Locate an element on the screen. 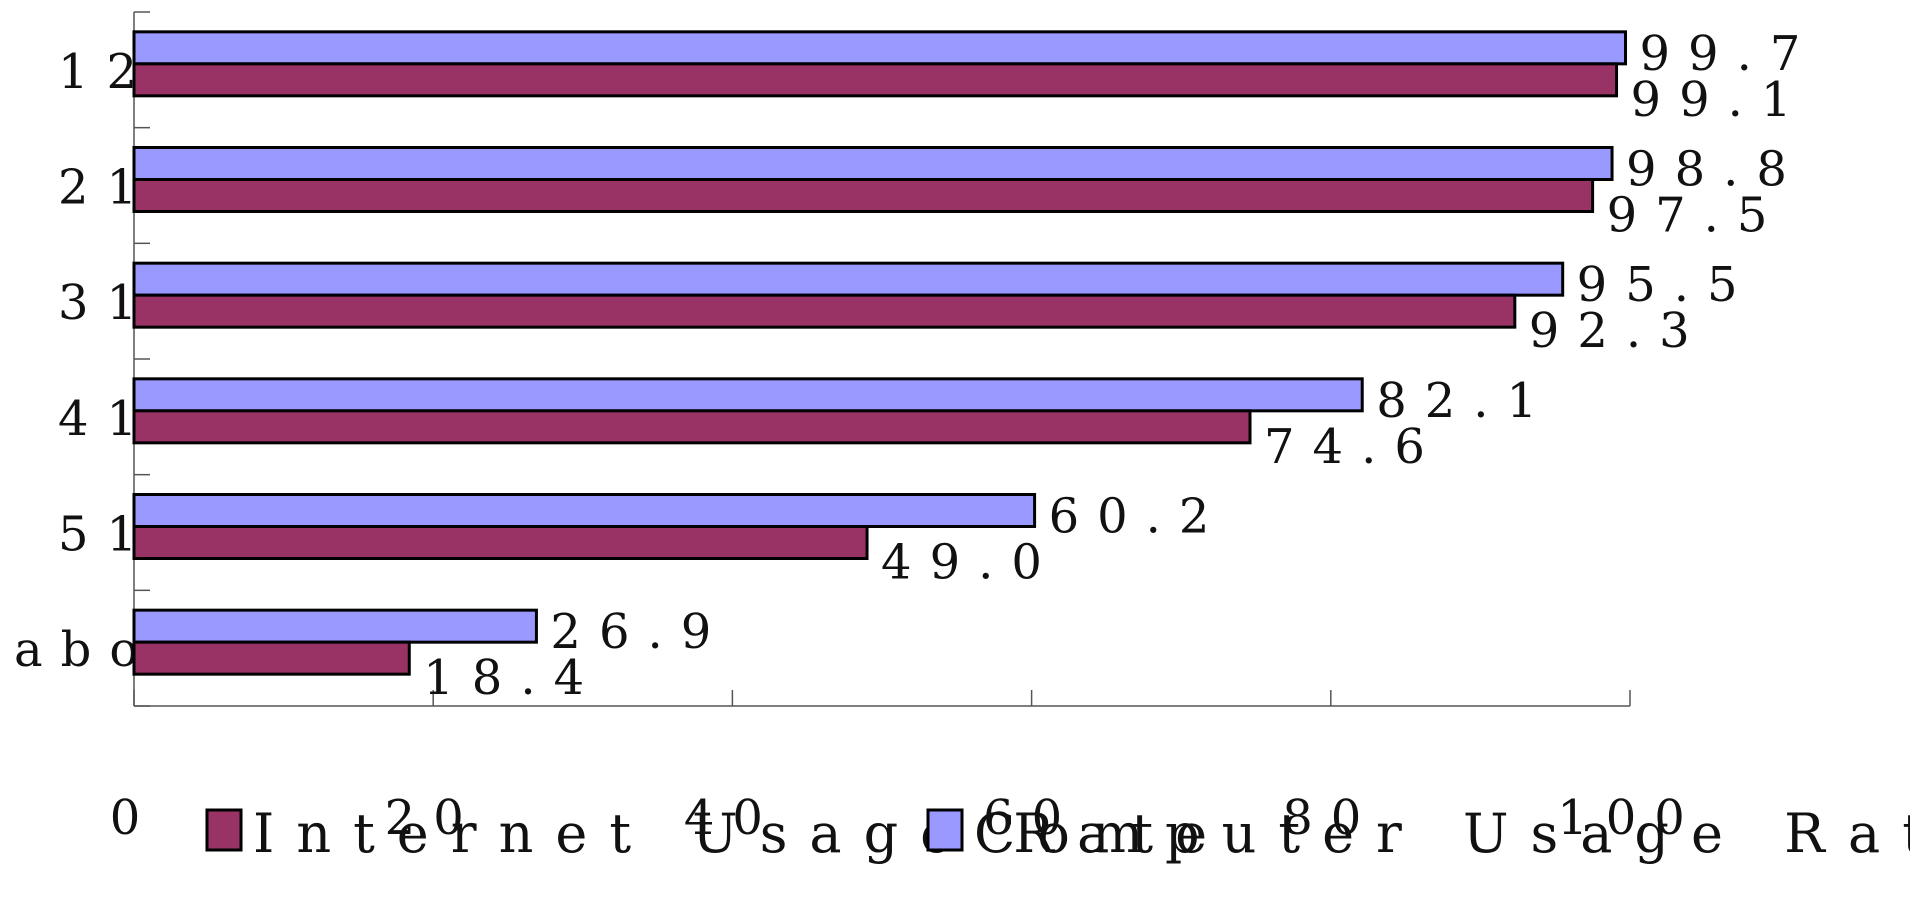 This screenshot has width=1910, height=901. data-label: 95.5 is located at coordinates (1666, 285).